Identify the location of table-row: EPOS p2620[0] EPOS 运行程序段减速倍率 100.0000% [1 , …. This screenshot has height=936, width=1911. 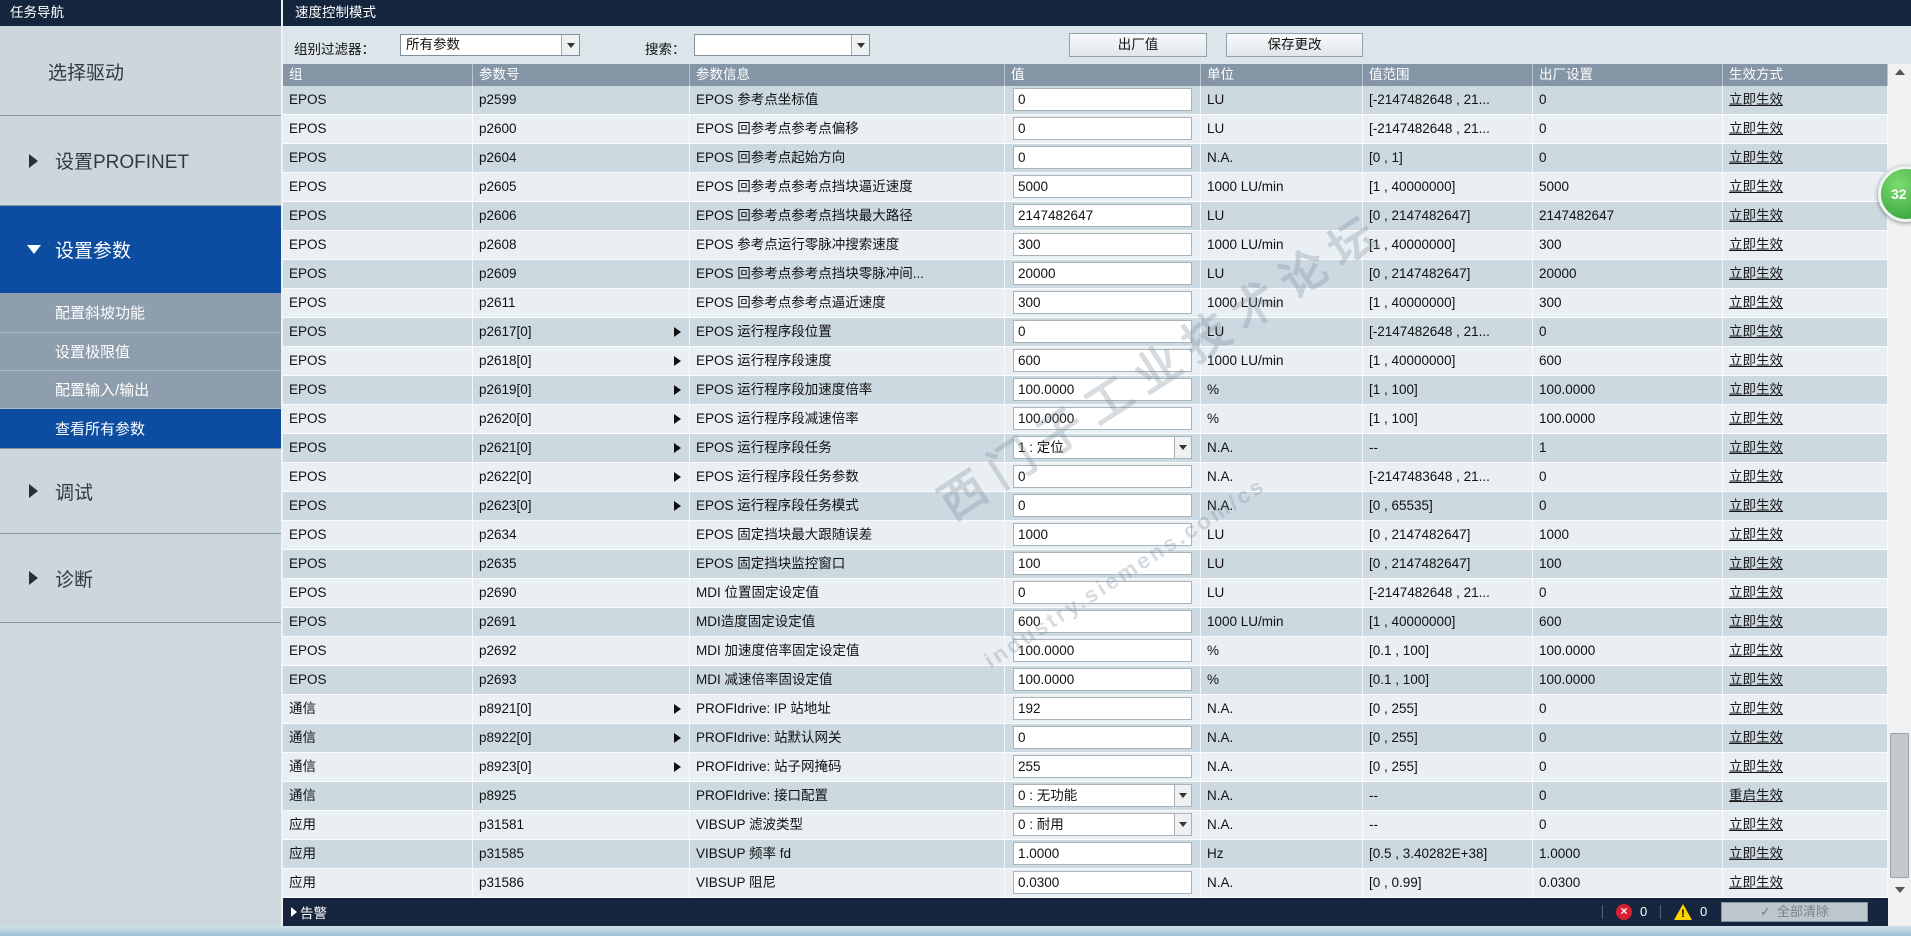
(1085, 419).